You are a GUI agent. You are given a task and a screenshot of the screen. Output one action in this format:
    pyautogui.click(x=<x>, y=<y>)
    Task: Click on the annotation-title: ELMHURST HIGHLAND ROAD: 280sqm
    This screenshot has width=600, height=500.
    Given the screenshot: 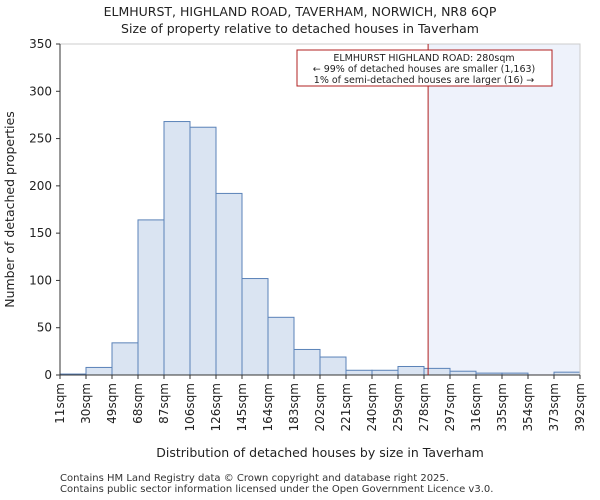 What is the action you would take?
    pyautogui.click(x=423, y=58)
    